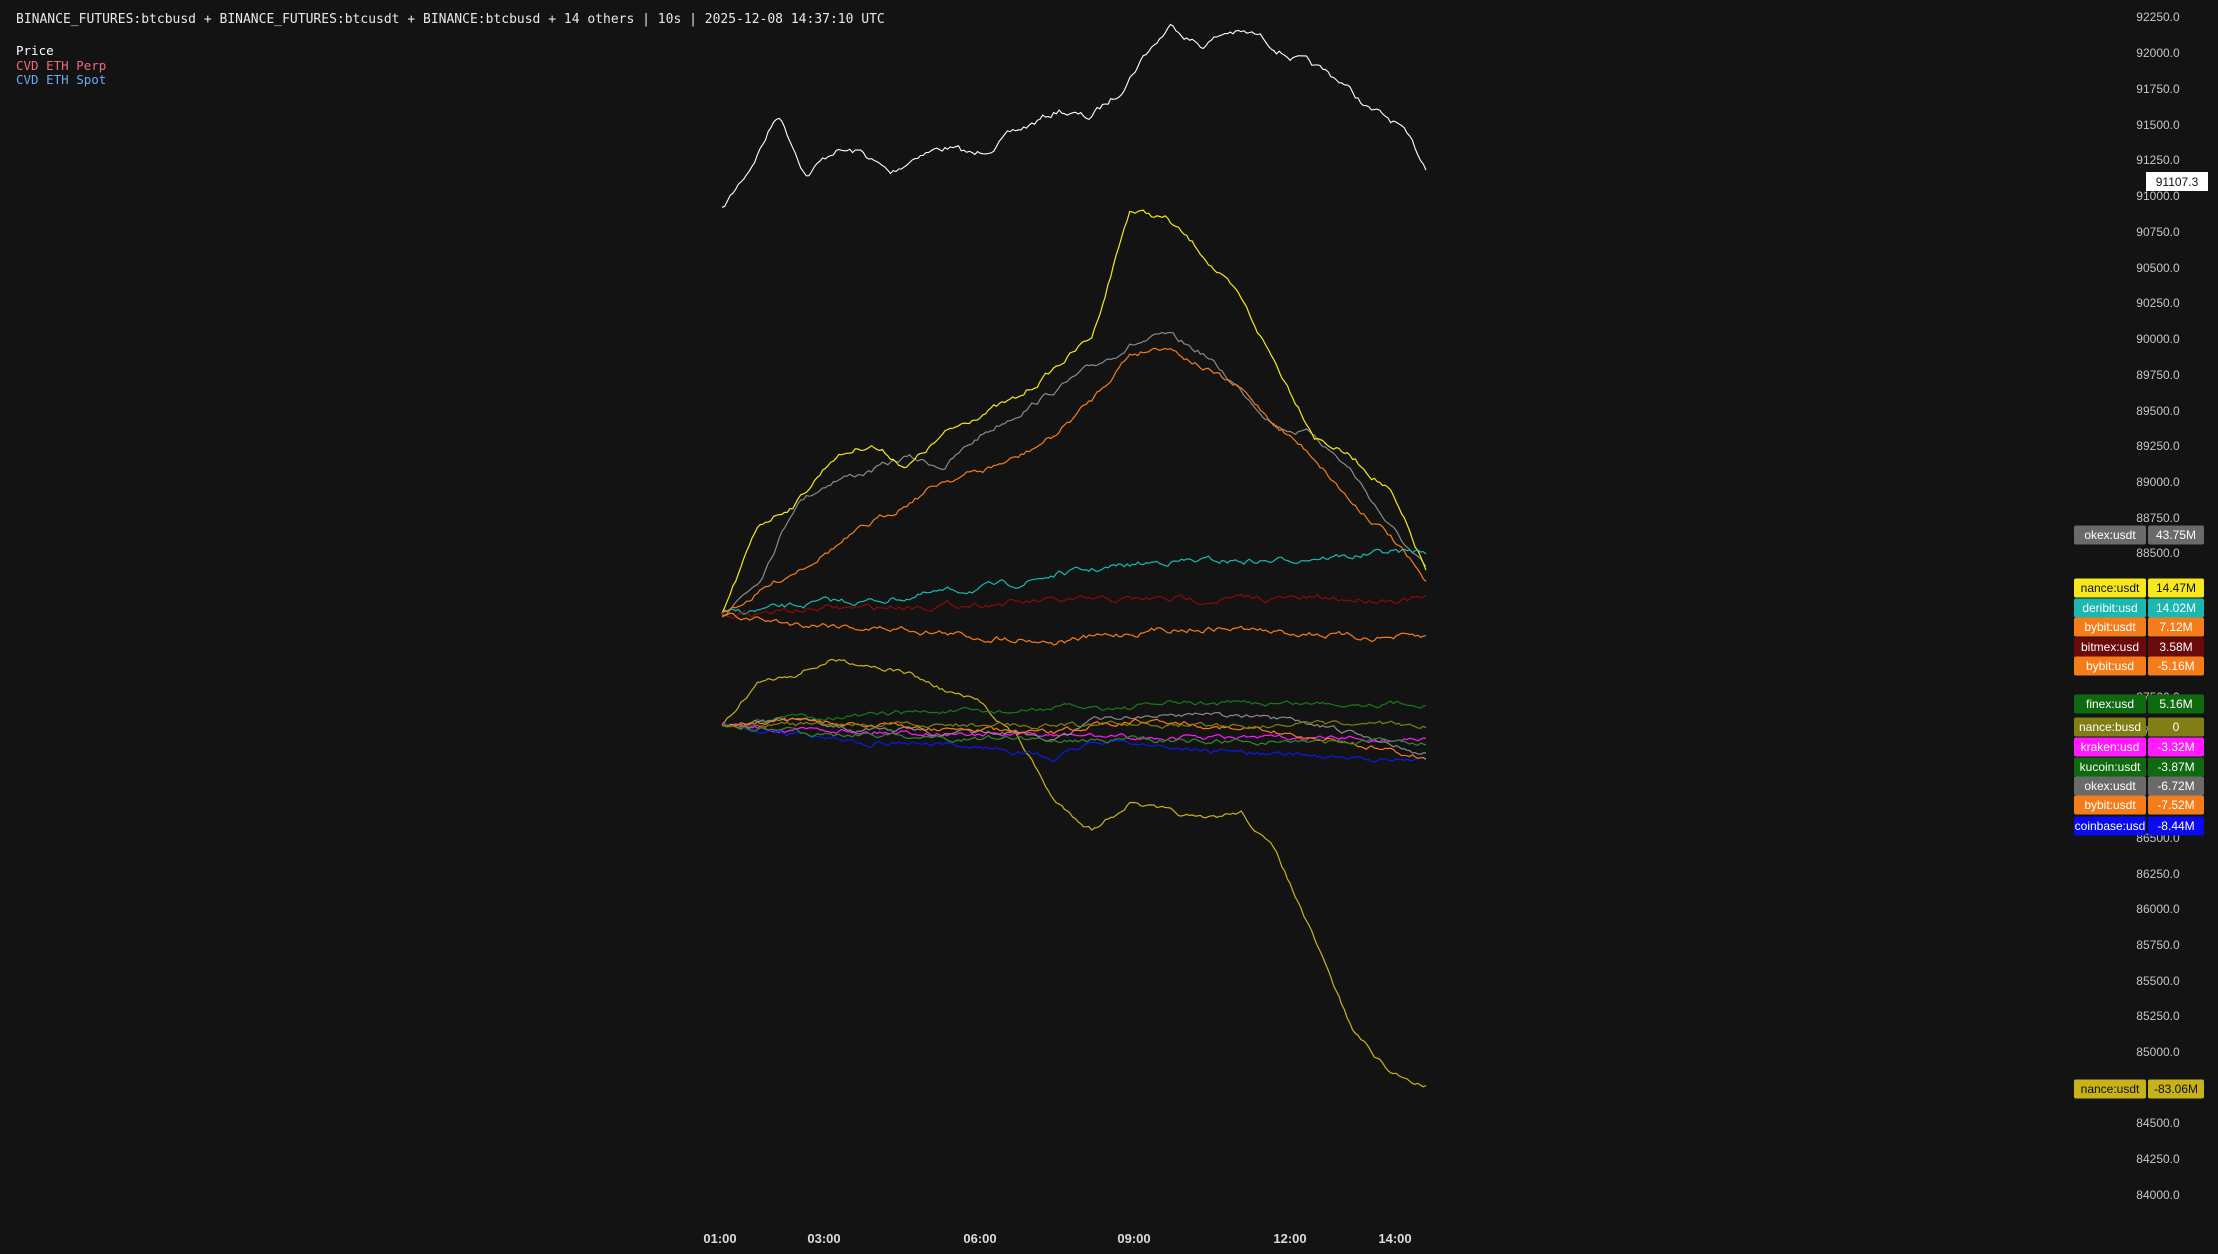 The width and height of the screenshot is (2218, 1254). What do you see at coordinates (2177, 182) in the screenshot?
I see `current-price-label: 91107.3` at bounding box center [2177, 182].